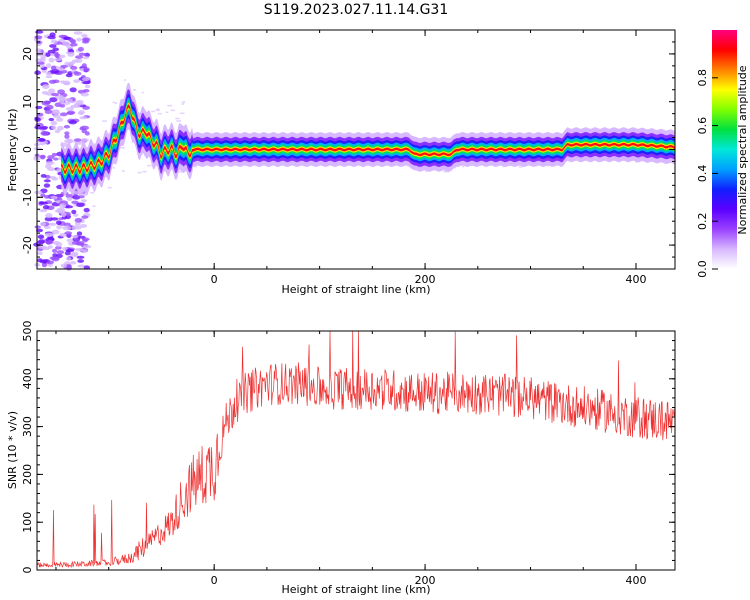 The image size is (750, 600). I want to click on snr-x-axis-label: Height of straight line (km), so click(355, 589).